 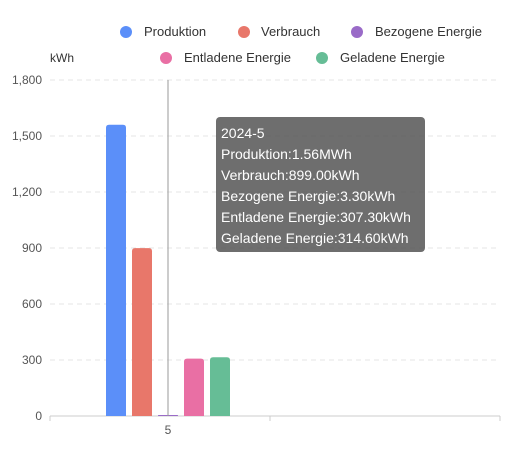 I want to click on legend-item-produktion: Produktion, so click(x=163, y=31).